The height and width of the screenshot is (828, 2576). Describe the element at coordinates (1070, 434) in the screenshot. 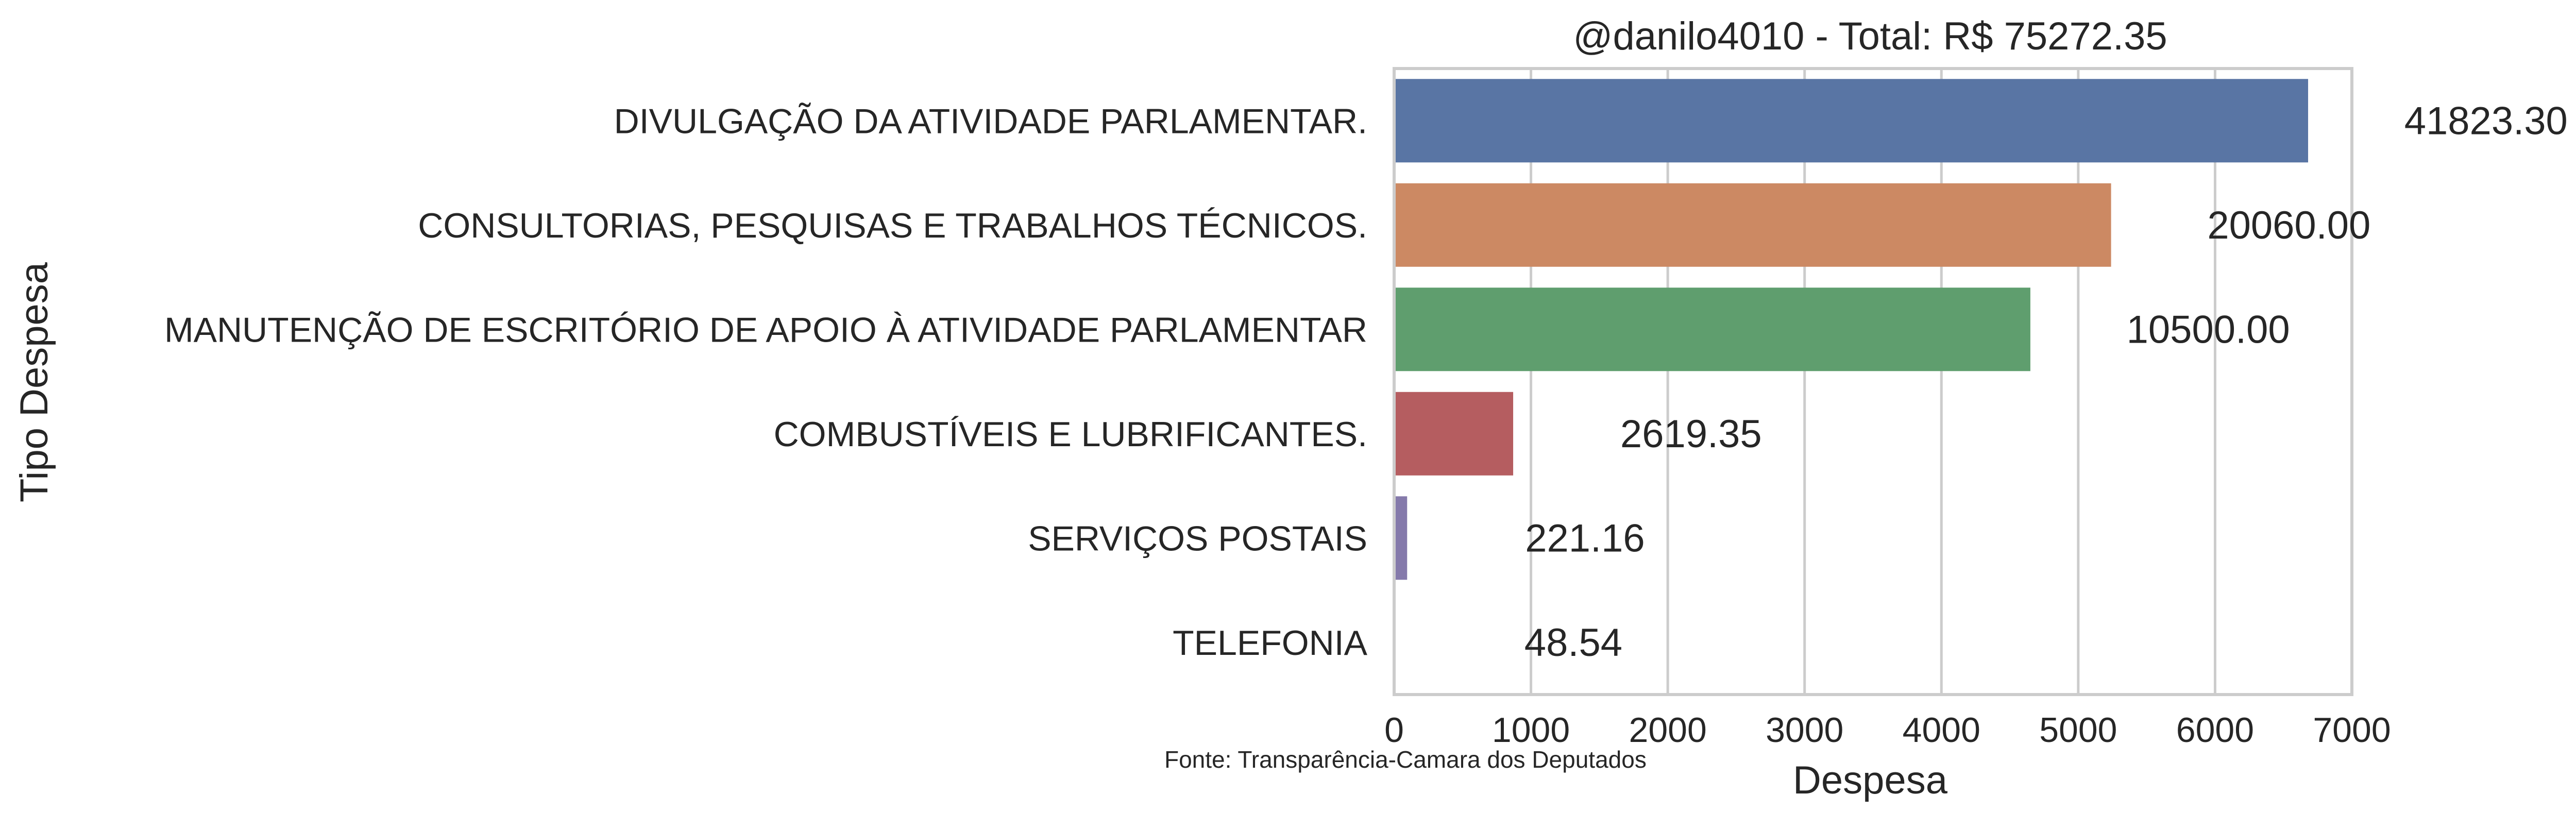

I see `category-label: COMBUSTÍVEIS E LUBRIFICANTES.` at that location.